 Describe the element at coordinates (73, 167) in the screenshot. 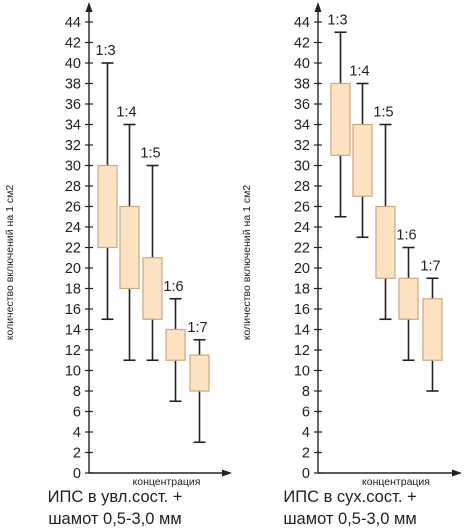

I see `left-y-tick-label: 30` at that location.